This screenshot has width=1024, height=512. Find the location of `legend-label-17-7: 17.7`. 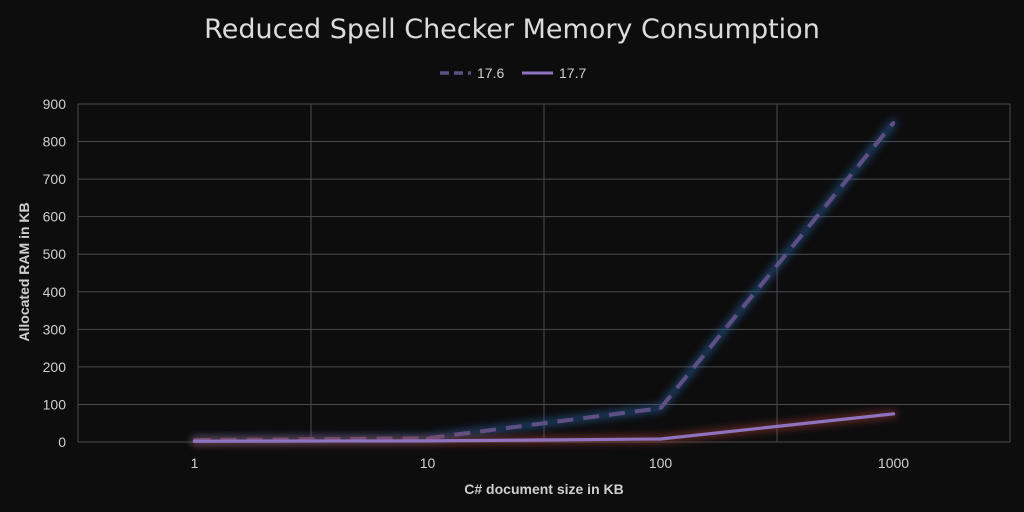

legend-label-17-7: 17.7 is located at coordinates (572, 73).